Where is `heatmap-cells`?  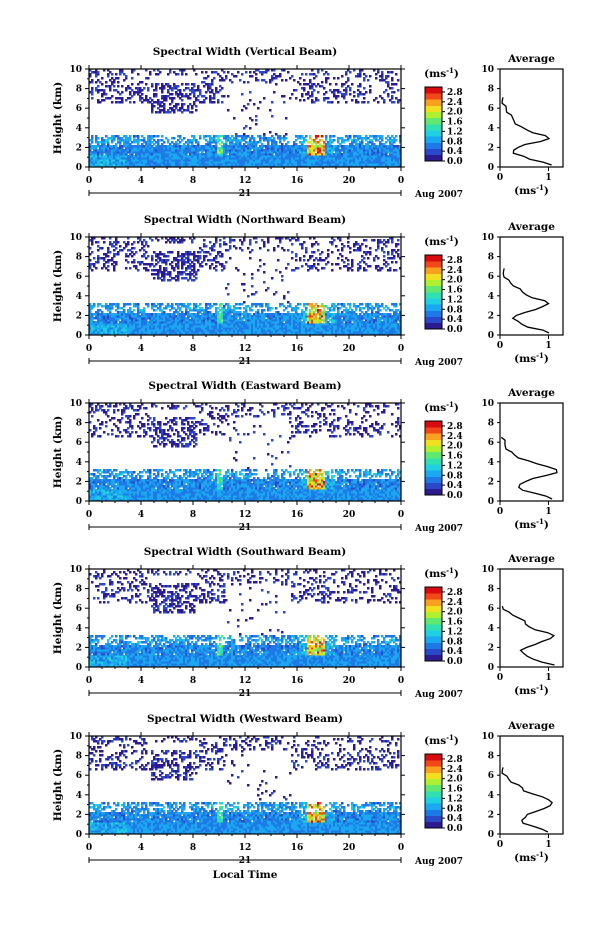 heatmap-cells is located at coordinates (245, 118).